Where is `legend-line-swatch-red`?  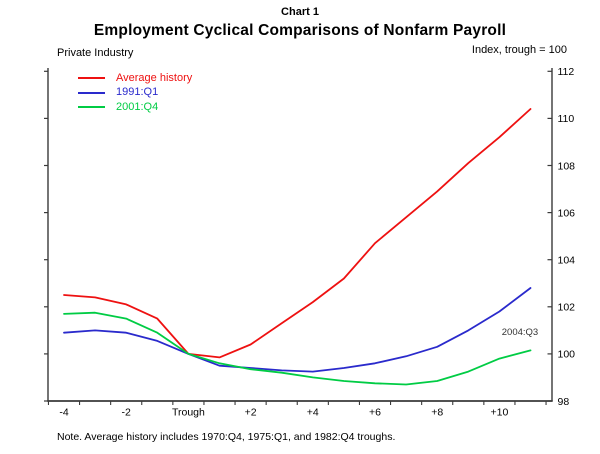
legend-line-swatch-red is located at coordinates (91, 78).